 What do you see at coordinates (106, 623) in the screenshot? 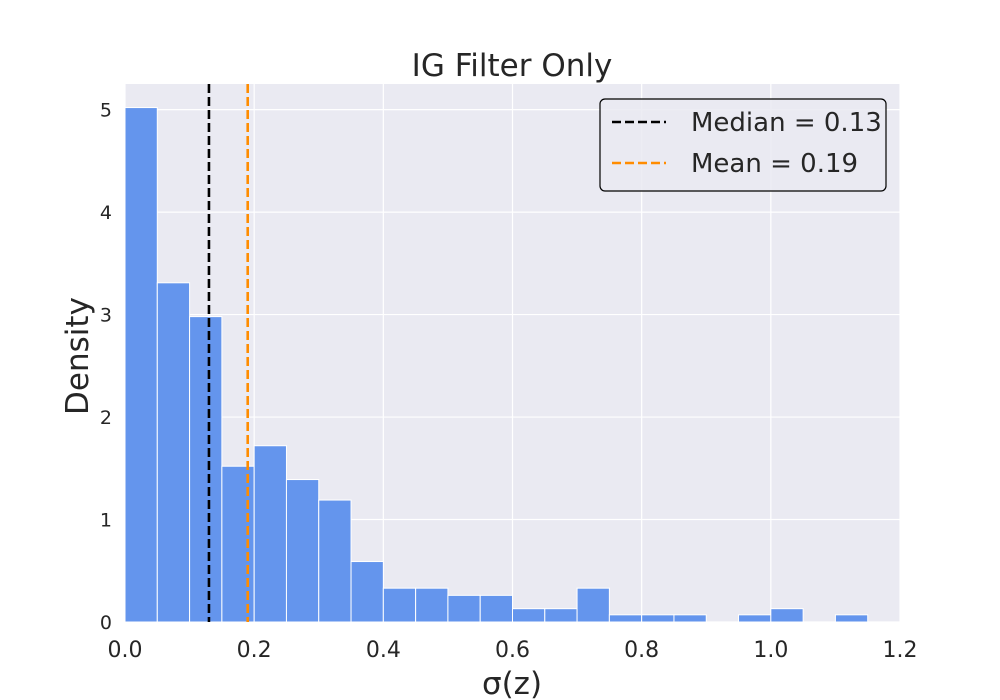
I see `y-tick-label: 0` at bounding box center [106, 623].